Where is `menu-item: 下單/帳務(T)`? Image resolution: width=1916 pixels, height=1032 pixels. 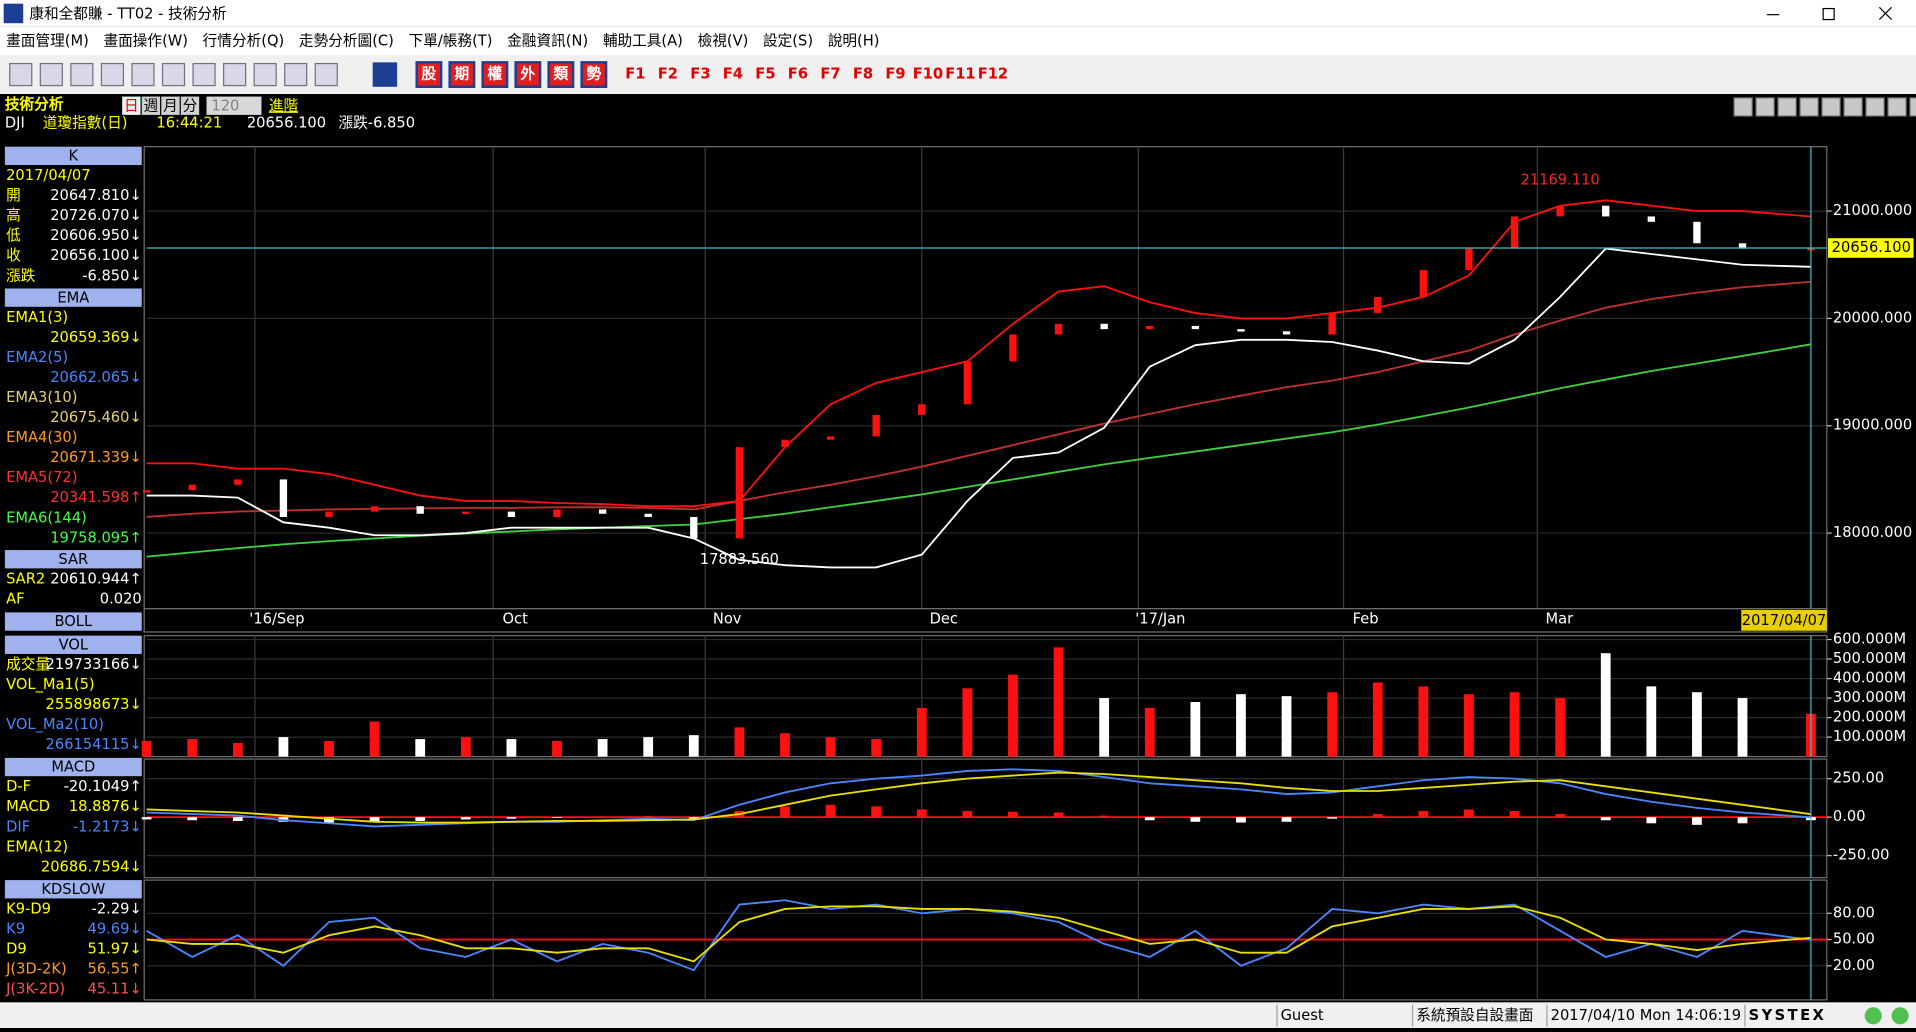
menu-item: 下單/帳務(T) is located at coordinates (451, 41).